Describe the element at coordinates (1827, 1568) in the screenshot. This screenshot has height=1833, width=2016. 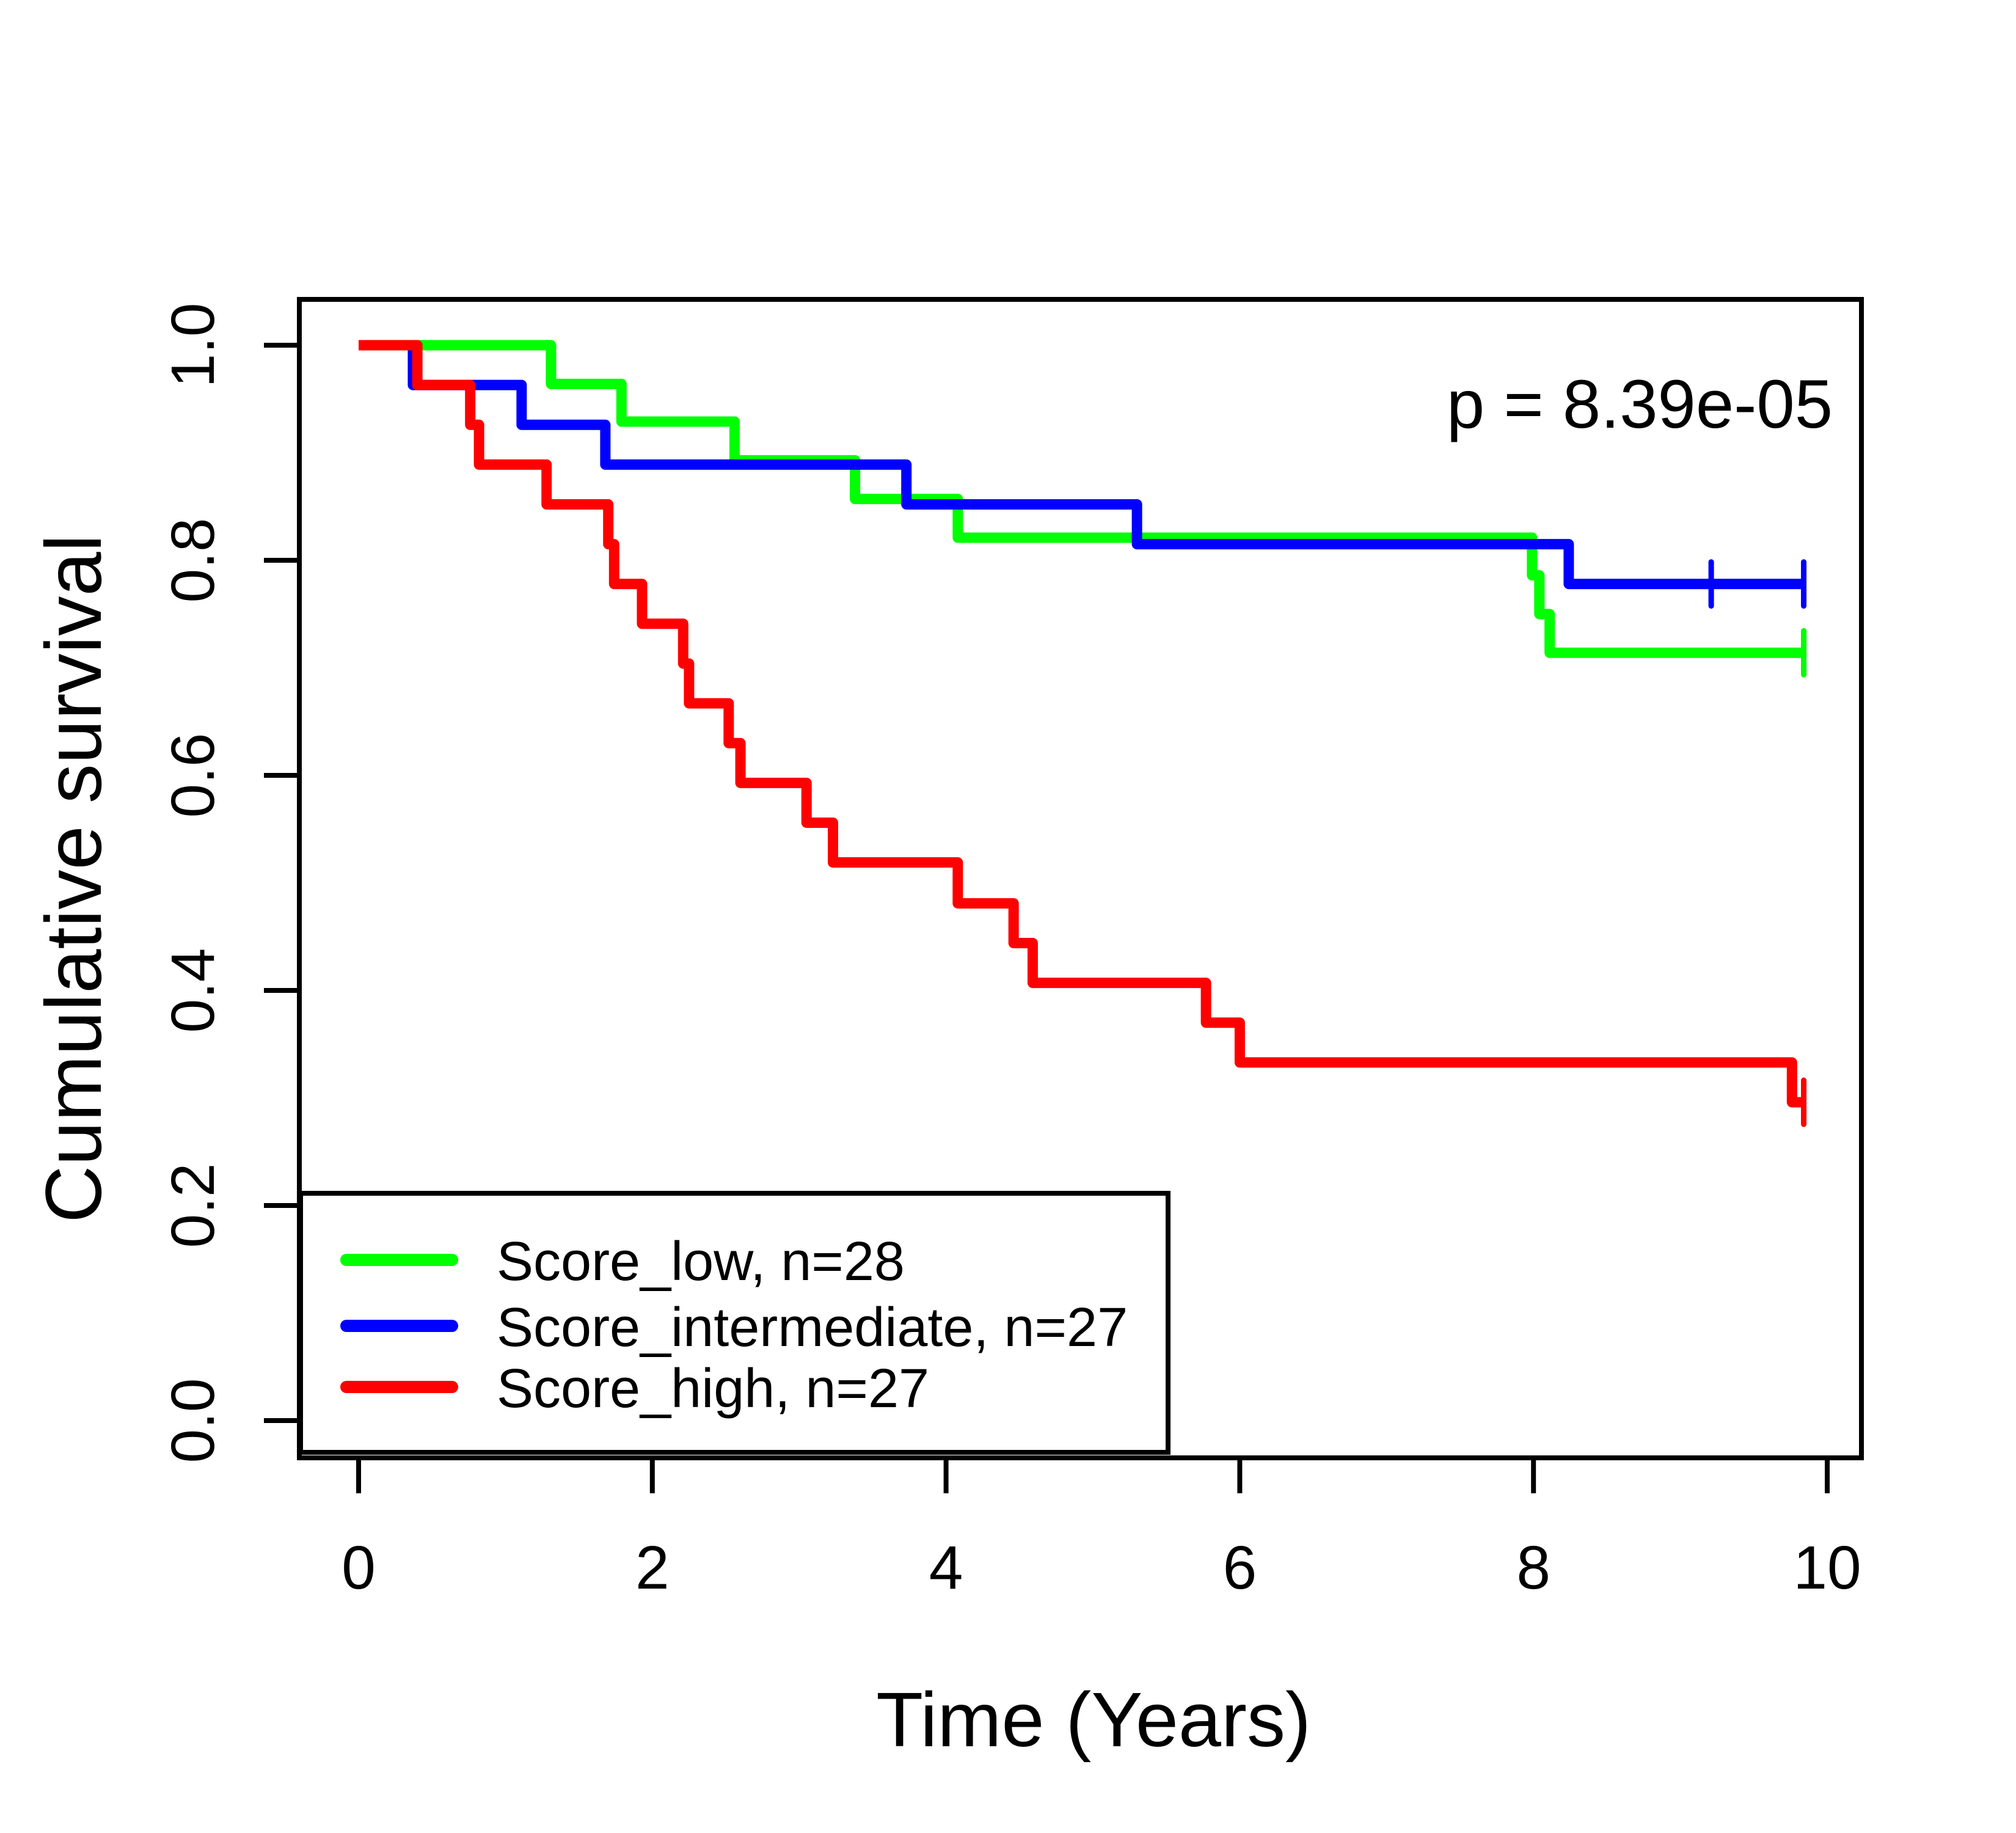
I see `x-tick-label: 10` at that location.